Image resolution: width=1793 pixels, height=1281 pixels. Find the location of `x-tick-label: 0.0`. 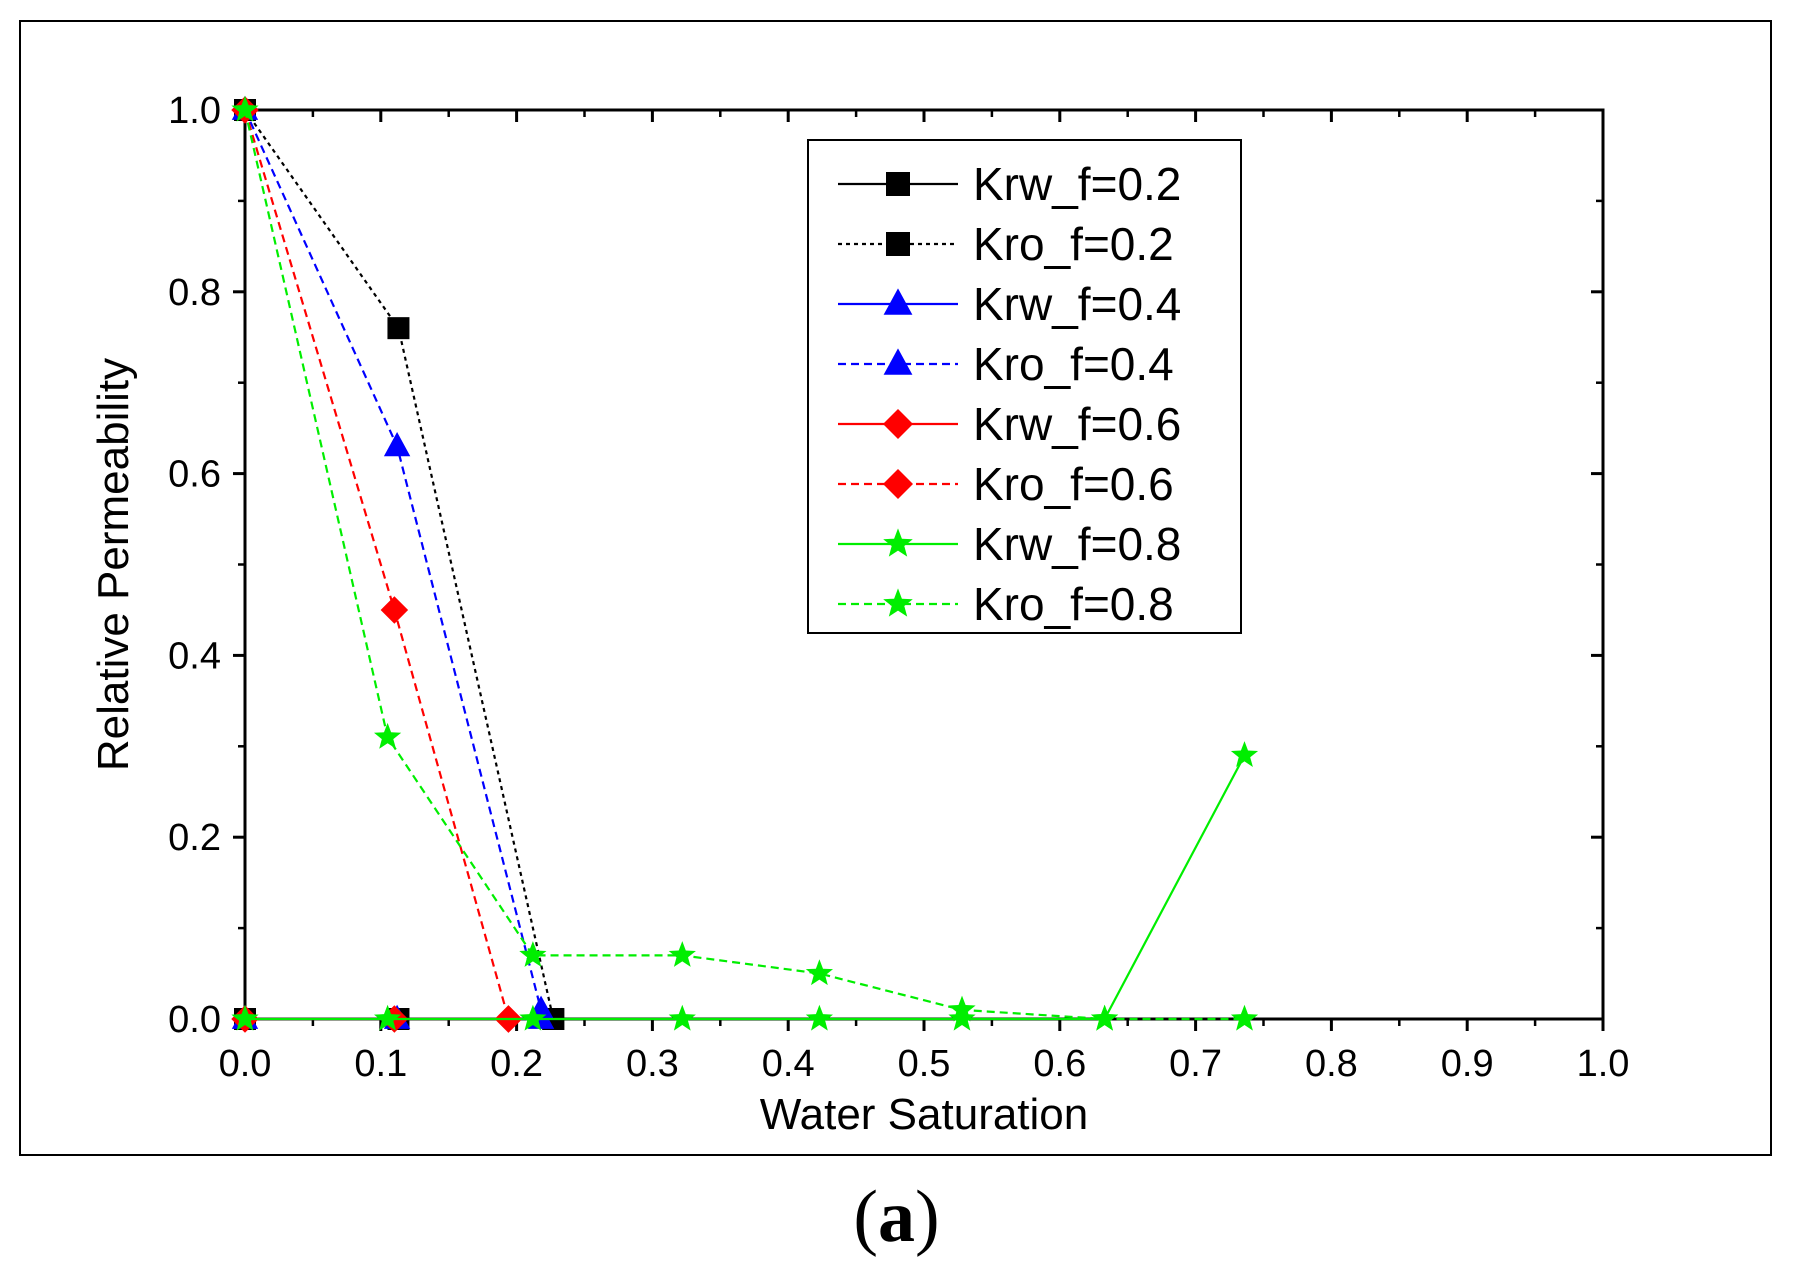

x-tick-label: 0.0 is located at coordinates (245, 1064).